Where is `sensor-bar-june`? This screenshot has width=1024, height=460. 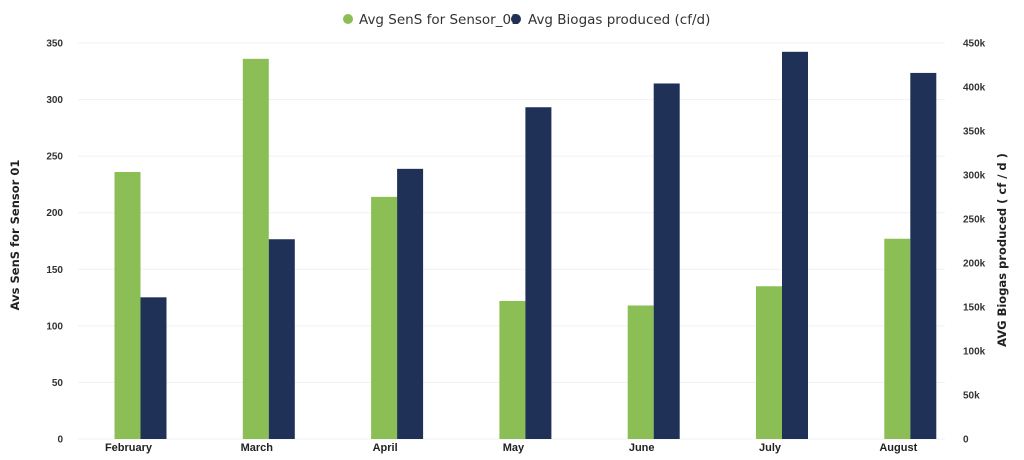 sensor-bar-june is located at coordinates (640, 372).